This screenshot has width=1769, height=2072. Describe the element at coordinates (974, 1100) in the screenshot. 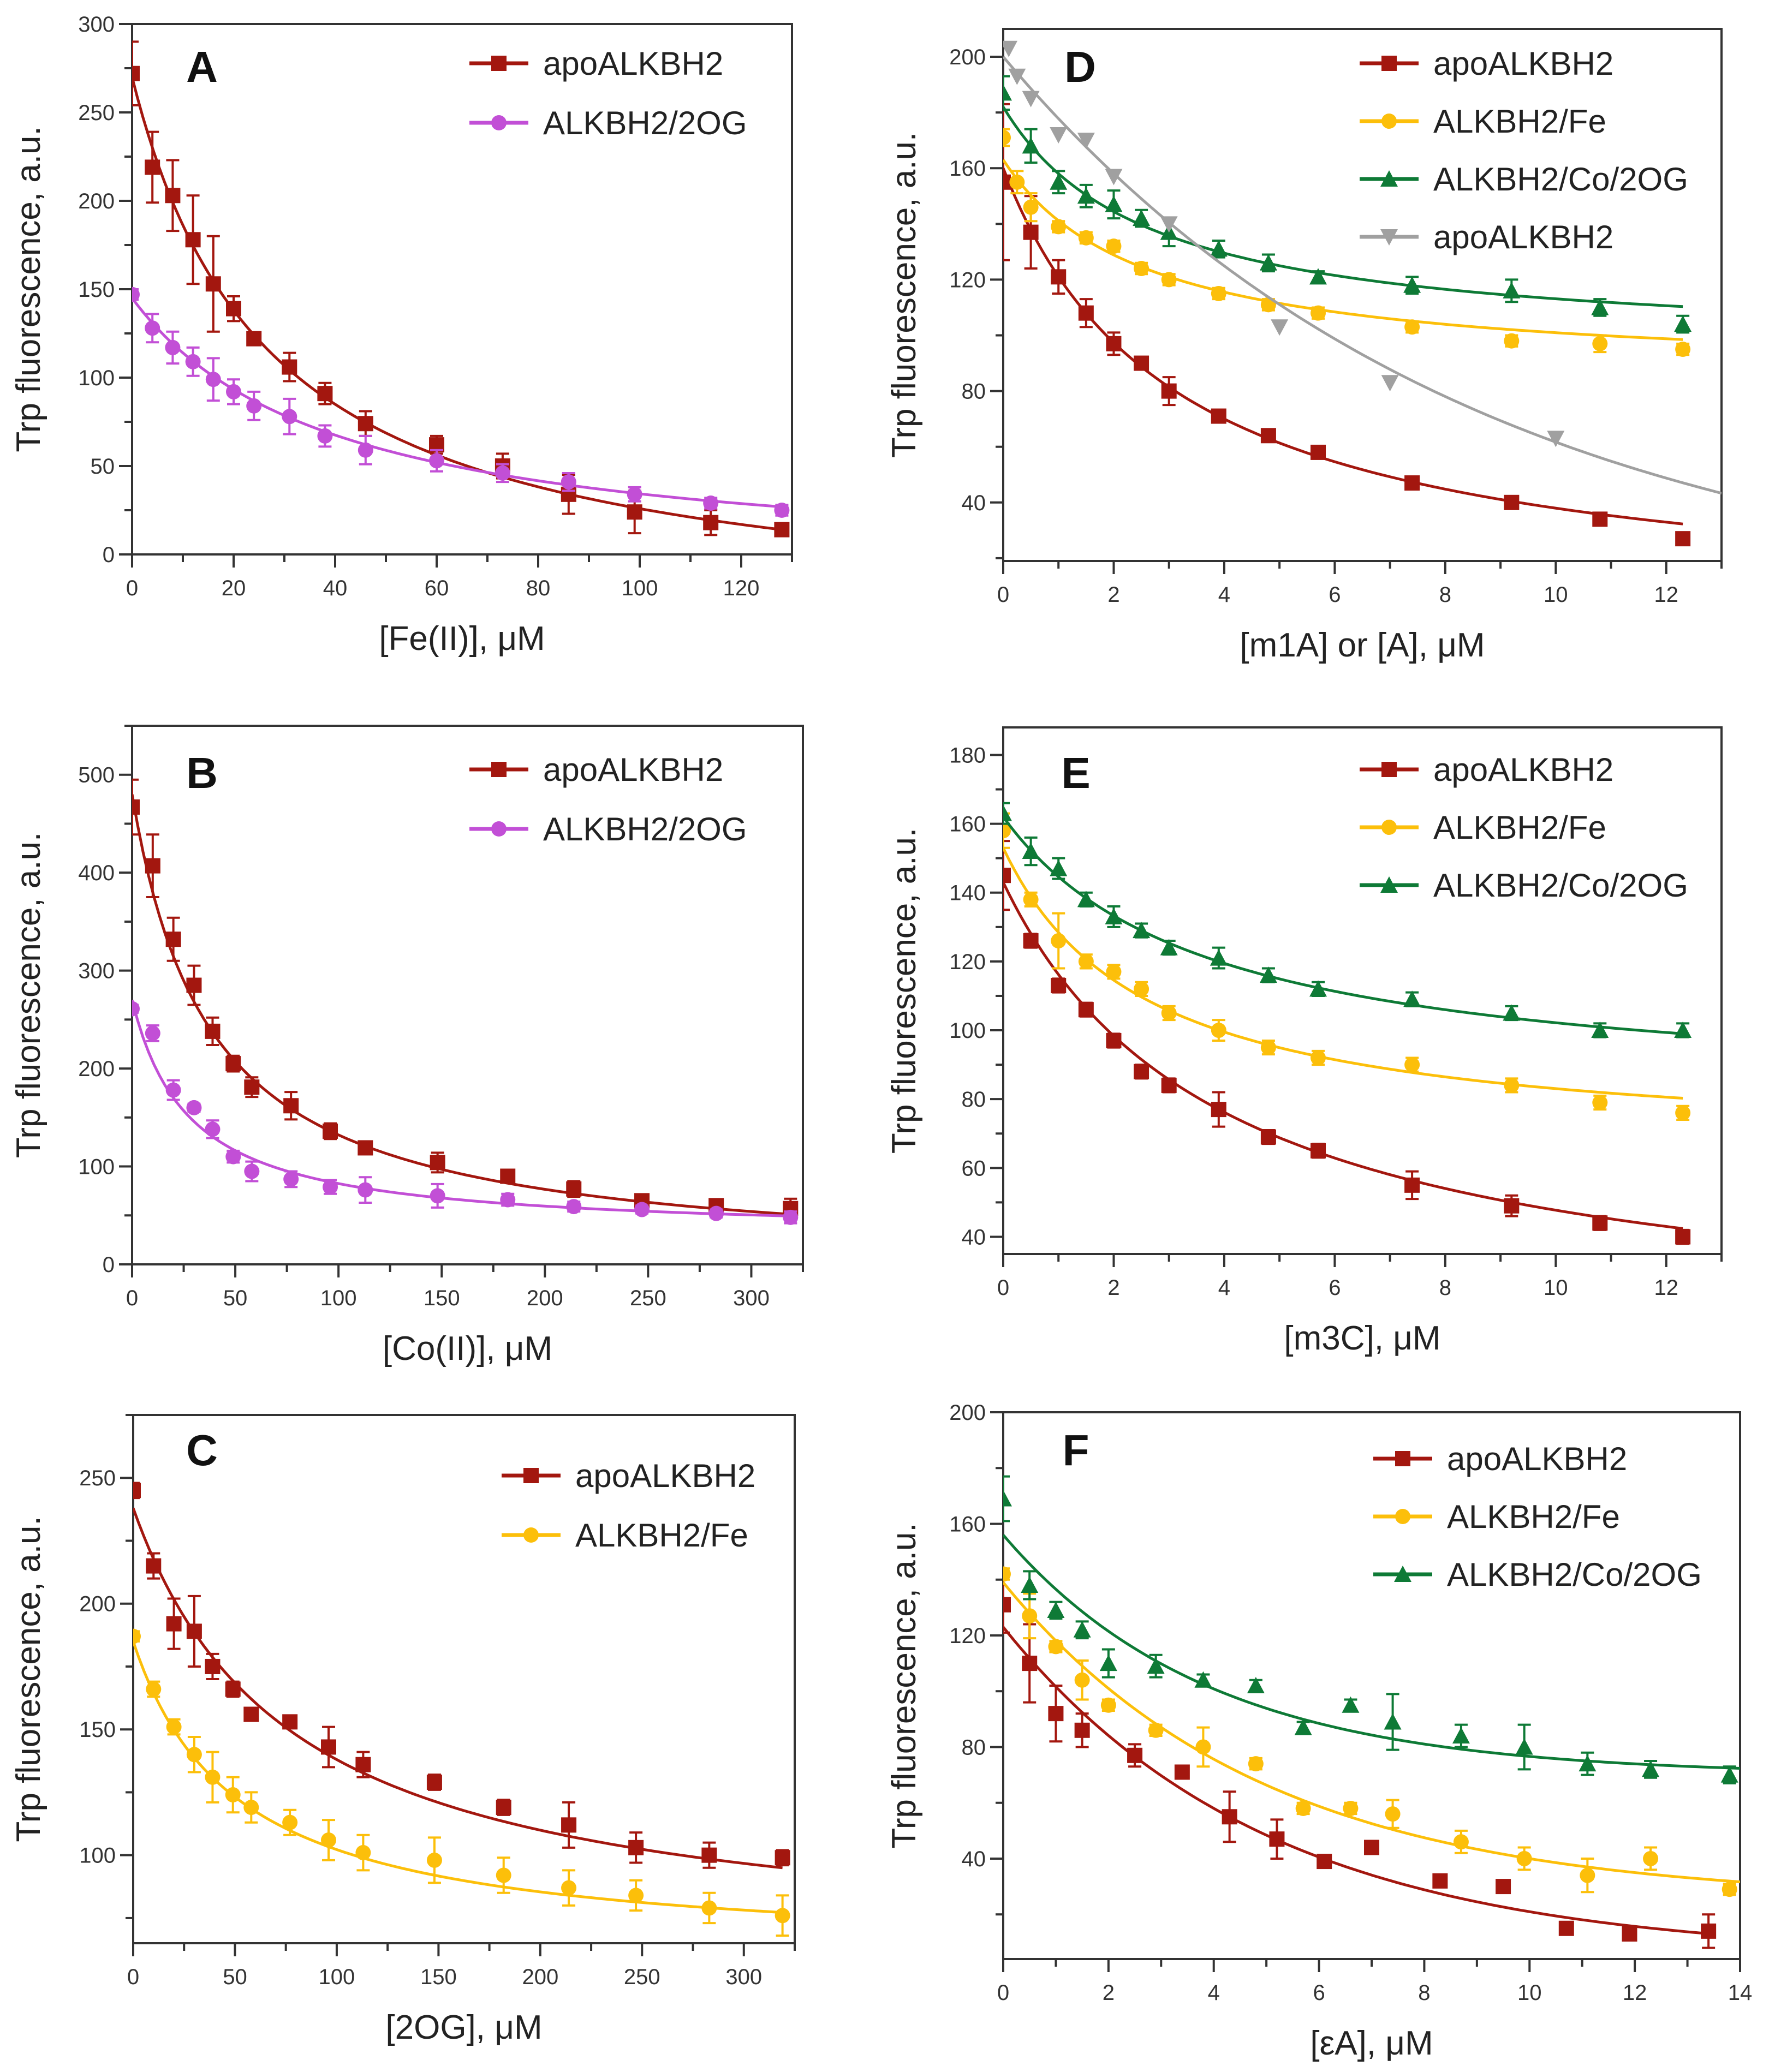

I see `y-tick-label: 80` at that location.